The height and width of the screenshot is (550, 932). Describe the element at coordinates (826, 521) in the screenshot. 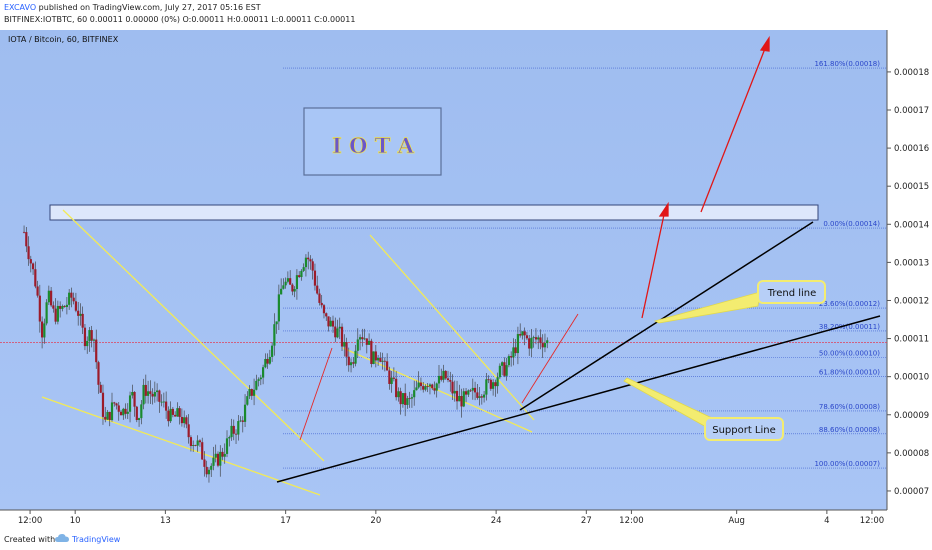

I see `x-tick-label: 4` at that location.